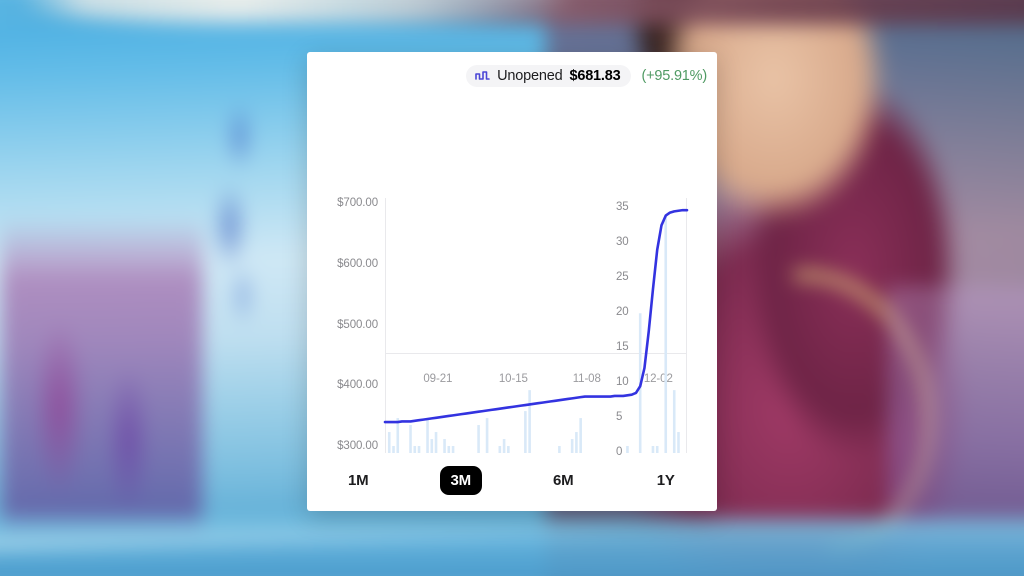  What do you see at coordinates (536, 316) in the screenshot?
I see `price-line` at bounding box center [536, 316].